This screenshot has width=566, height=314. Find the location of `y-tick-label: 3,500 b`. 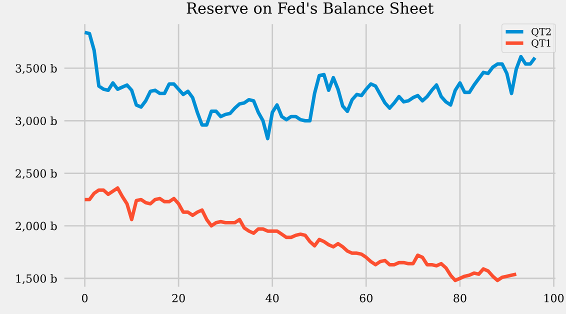

y-tick-label: 3,500 b is located at coordinates (36, 69).